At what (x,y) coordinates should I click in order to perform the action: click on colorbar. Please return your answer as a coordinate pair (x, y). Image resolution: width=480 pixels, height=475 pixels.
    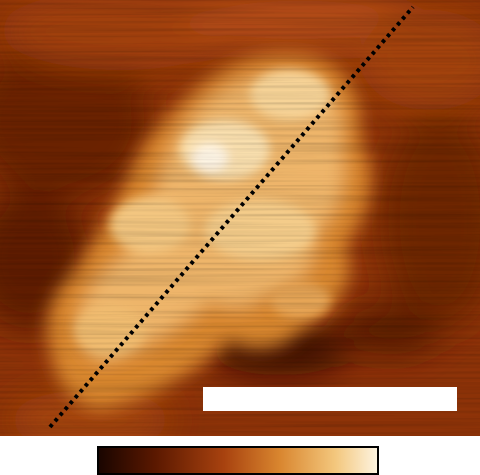
    Looking at the image, I should click on (238, 460).